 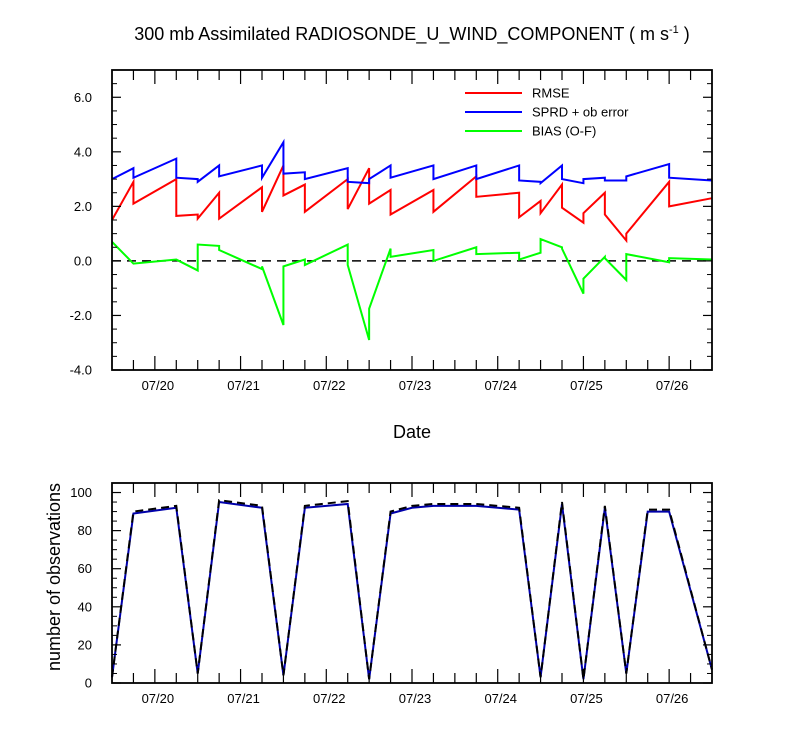 What do you see at coordinates (81, 492) in the screenshot?
I see `y-tick-label: 100` at bounding box center [81, 492].